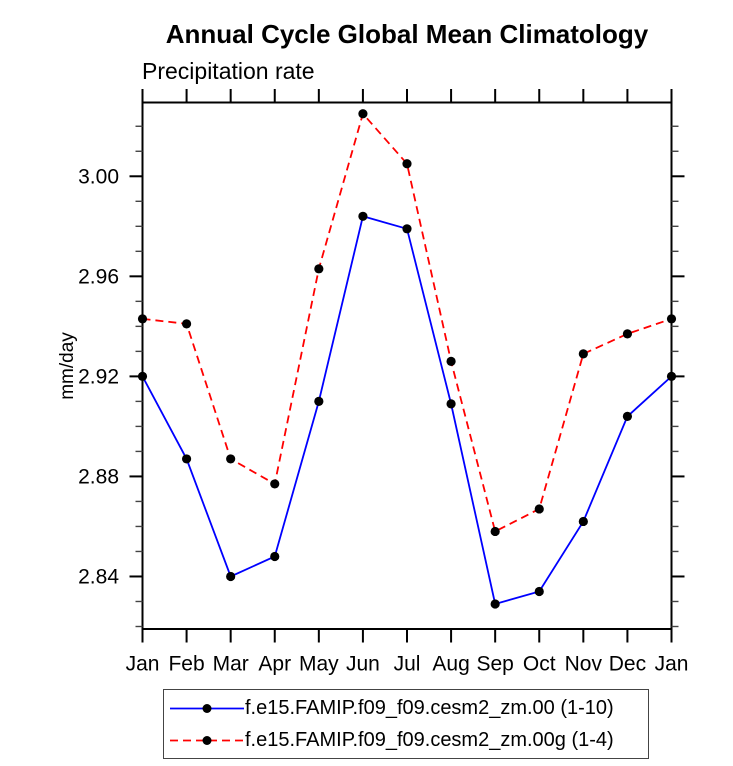 The width and height of the screenshot is (733, 766). Describe the element at coordinates (98, 176) in the screenshot. I see `y-tick-label: 3.00` at that location.